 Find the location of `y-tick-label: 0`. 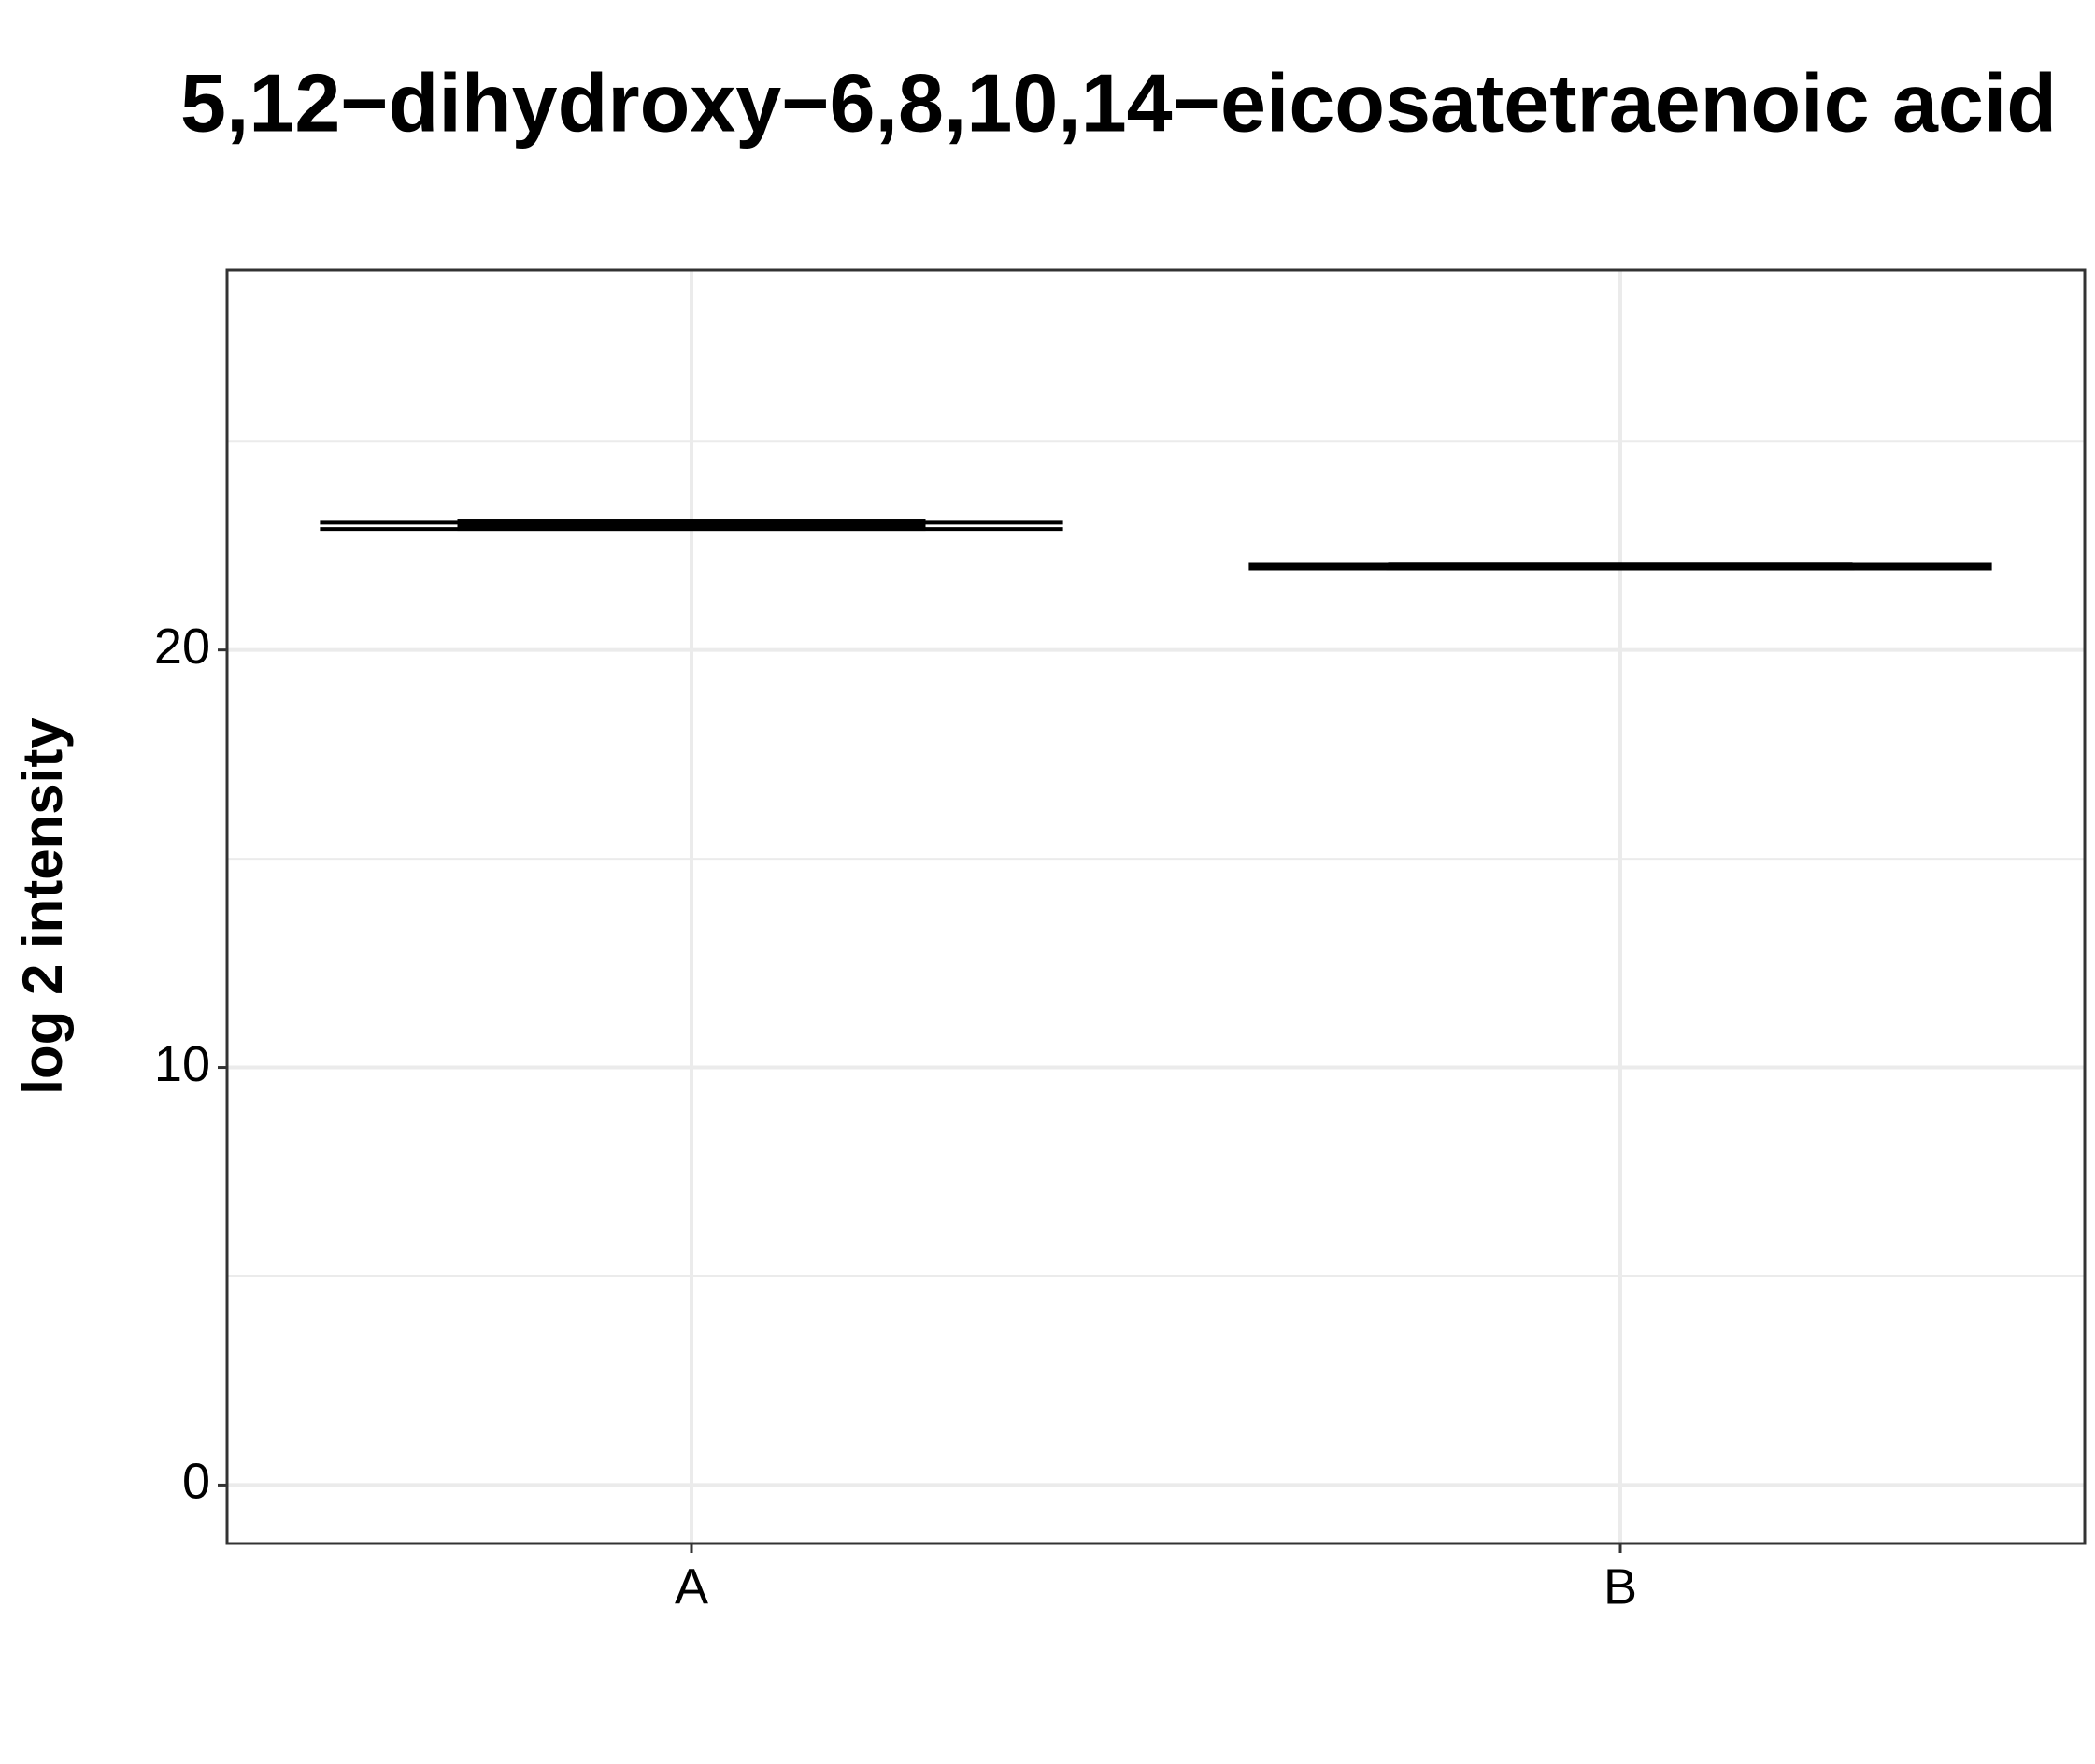

y-tick-label: 0 is located at coordinates (196, 1482).